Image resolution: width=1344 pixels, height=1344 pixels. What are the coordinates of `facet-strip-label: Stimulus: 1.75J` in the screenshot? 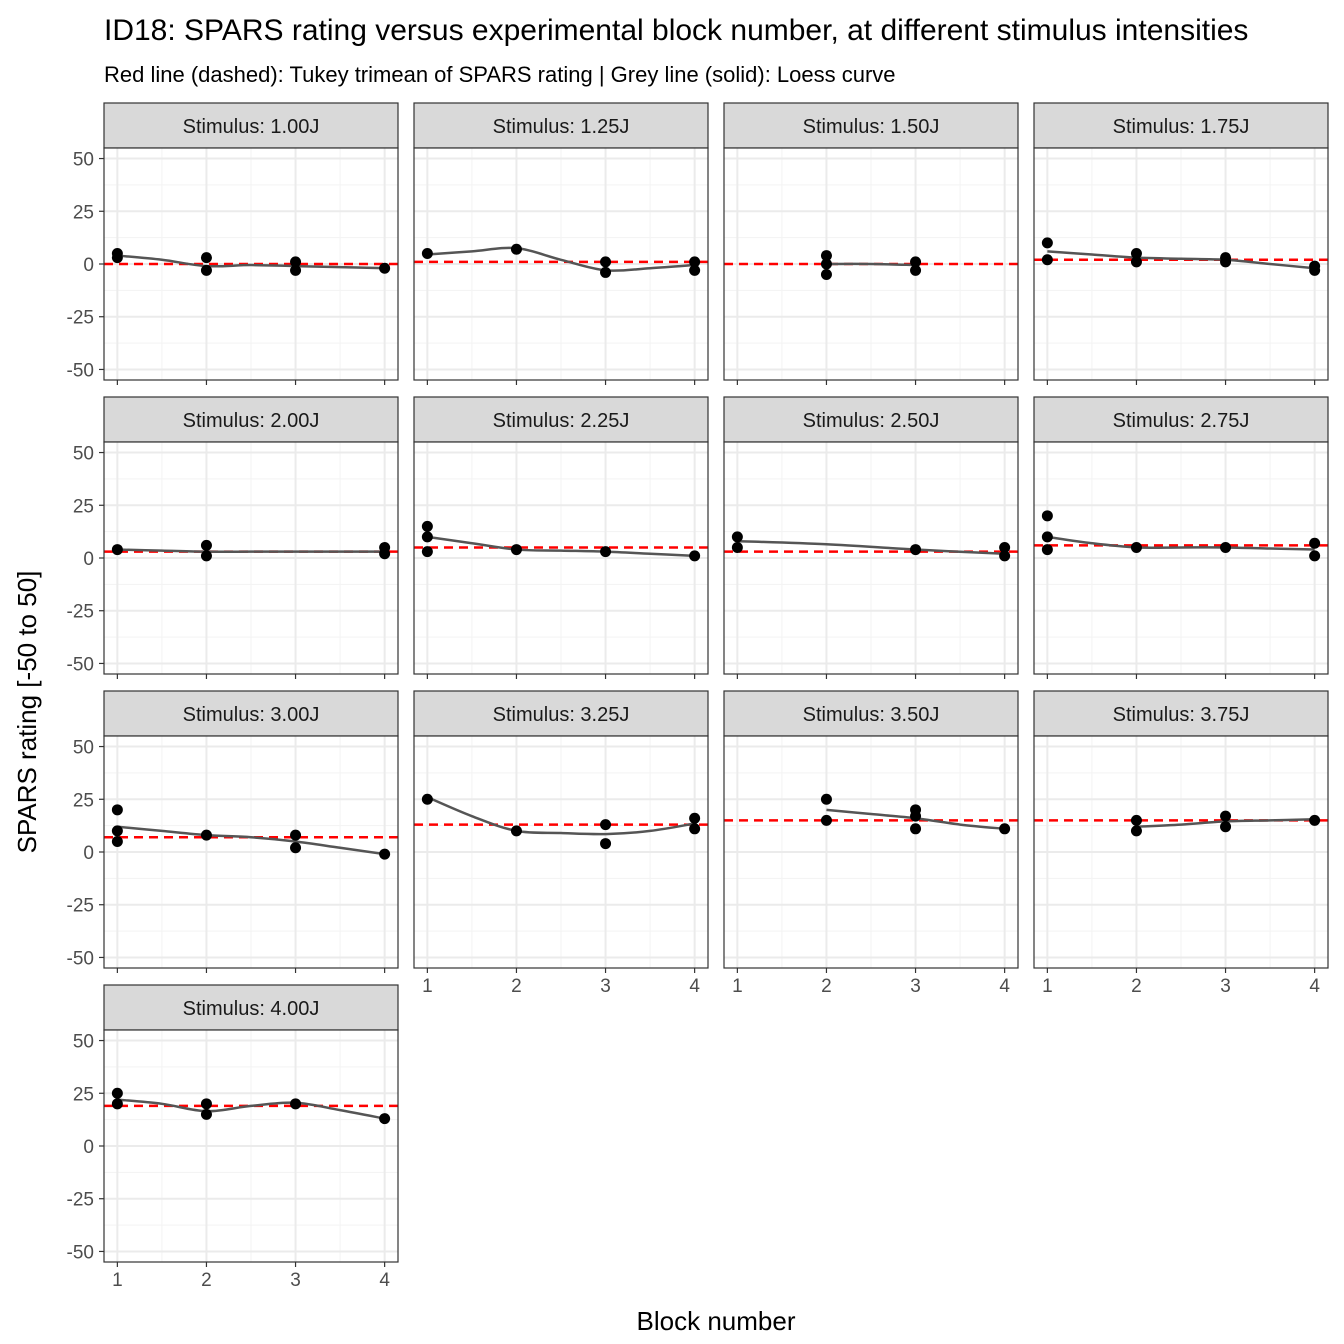 It's located at (1181, 127).